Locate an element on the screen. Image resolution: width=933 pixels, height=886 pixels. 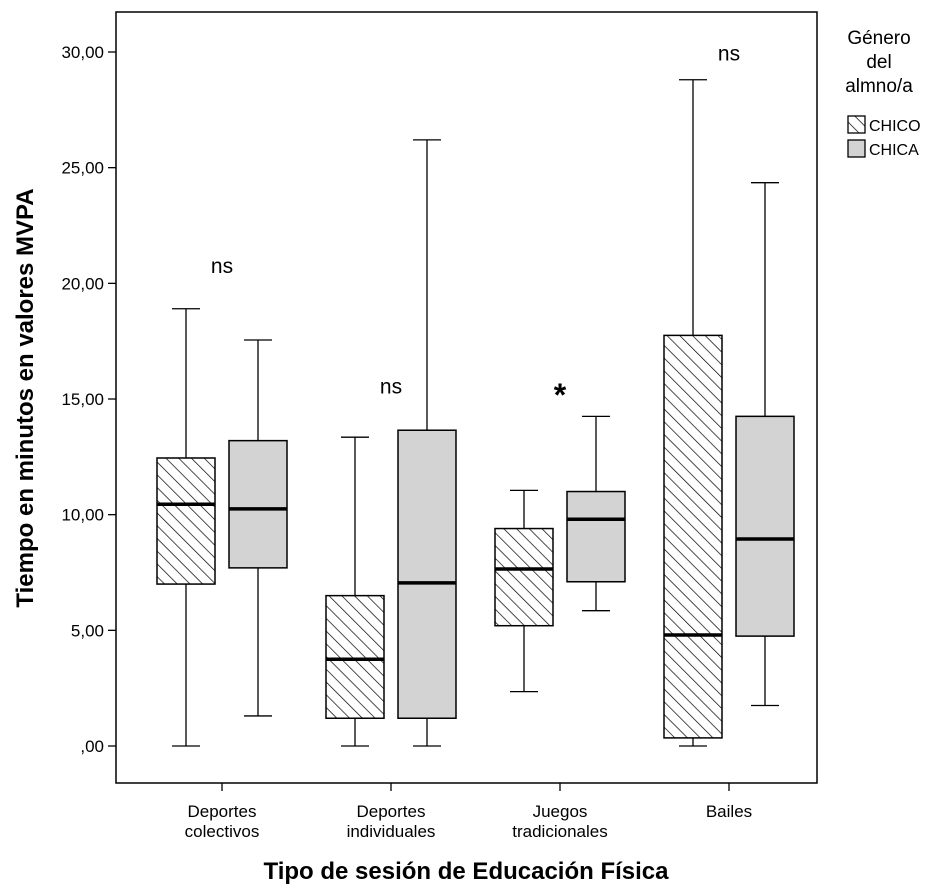
x-tick-label: Deportes colectivos is located at coordinates (222, 821).